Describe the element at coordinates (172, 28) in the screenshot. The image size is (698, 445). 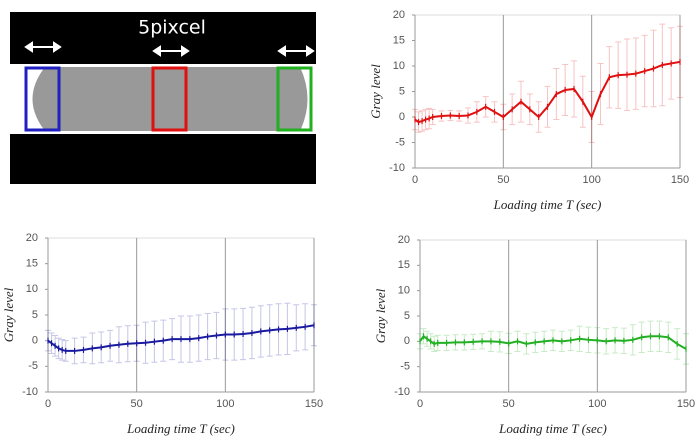
I see `image-label: 5pixcel` at that location.